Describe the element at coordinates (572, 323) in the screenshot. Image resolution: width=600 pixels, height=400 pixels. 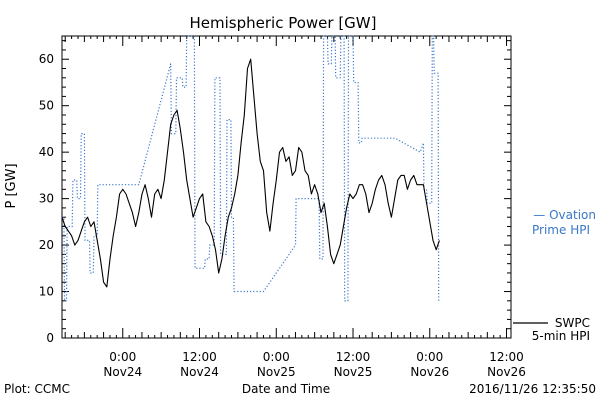
I see `legend-swpc-label: SWPC` at that location.